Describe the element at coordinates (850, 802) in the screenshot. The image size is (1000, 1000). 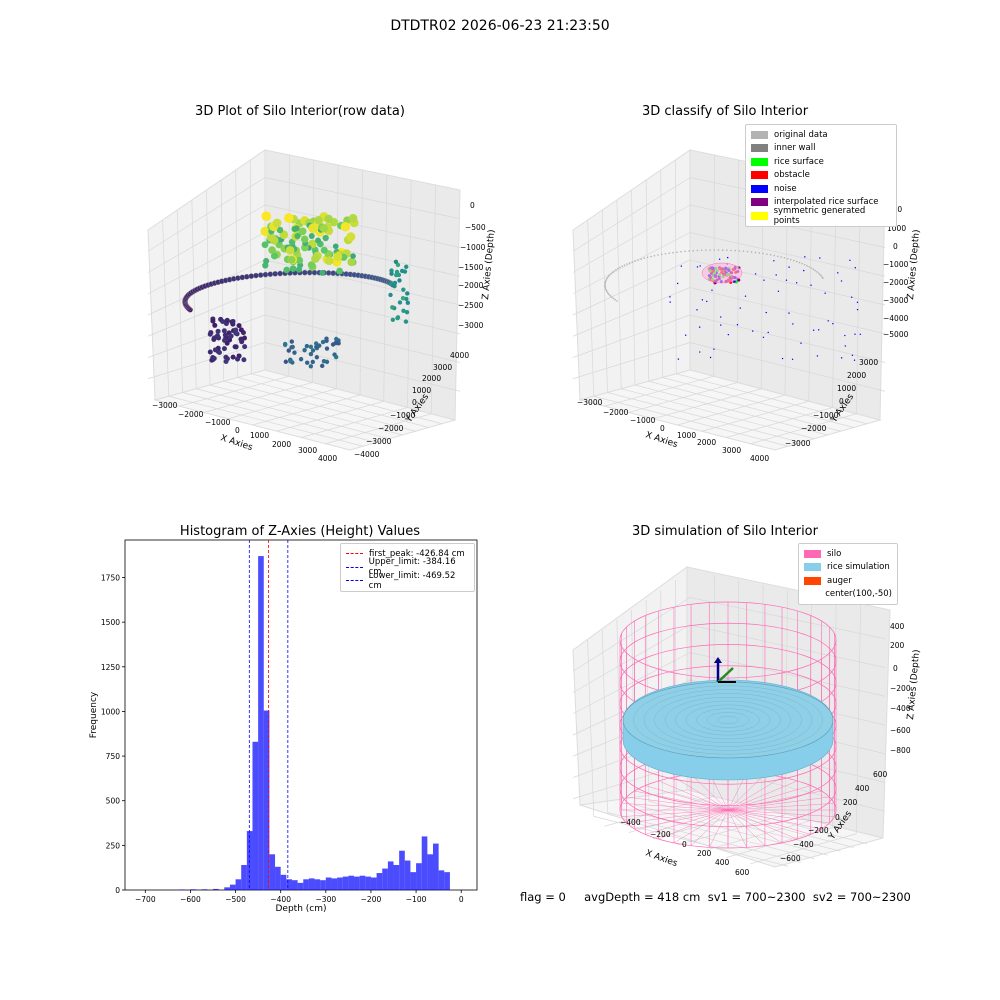
I see `y-tick: 200` at that location.